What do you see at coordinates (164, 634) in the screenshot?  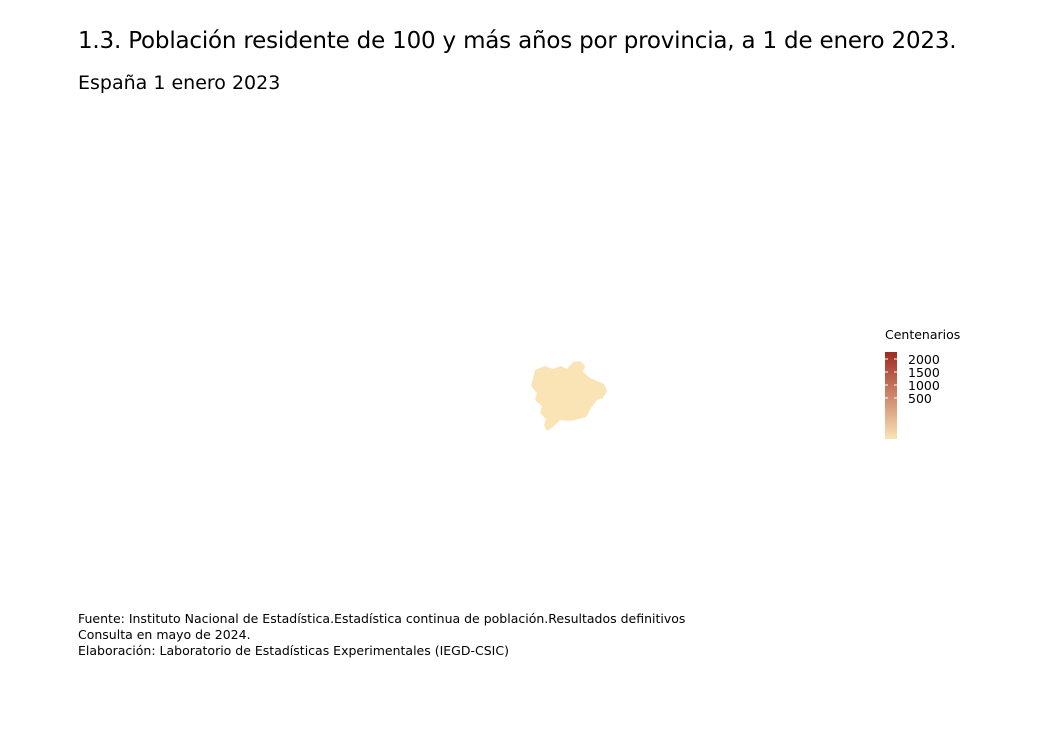 I see `caption-consulta: Consulta en mayo de 2024.` at bounding box center [164, 634].